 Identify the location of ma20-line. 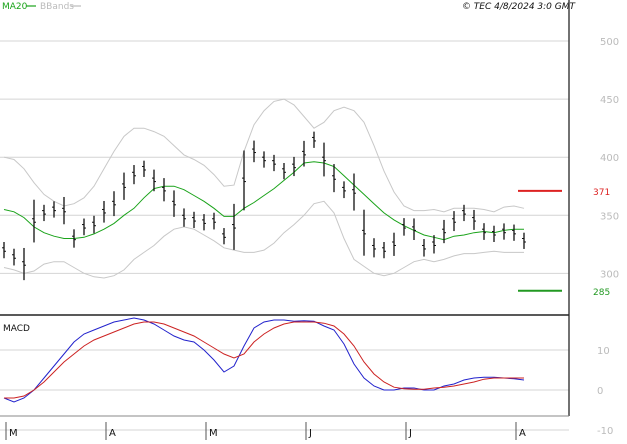
(263, 201).